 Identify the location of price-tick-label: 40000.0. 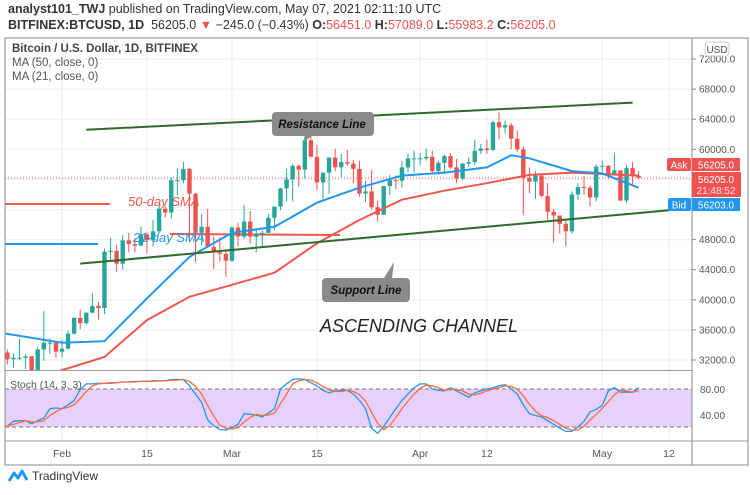
(717, 300).